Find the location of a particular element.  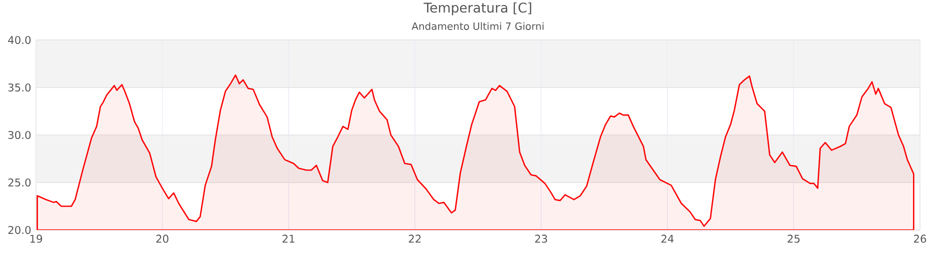

x-tick-label: 24 is located at coordinates (667, 238).